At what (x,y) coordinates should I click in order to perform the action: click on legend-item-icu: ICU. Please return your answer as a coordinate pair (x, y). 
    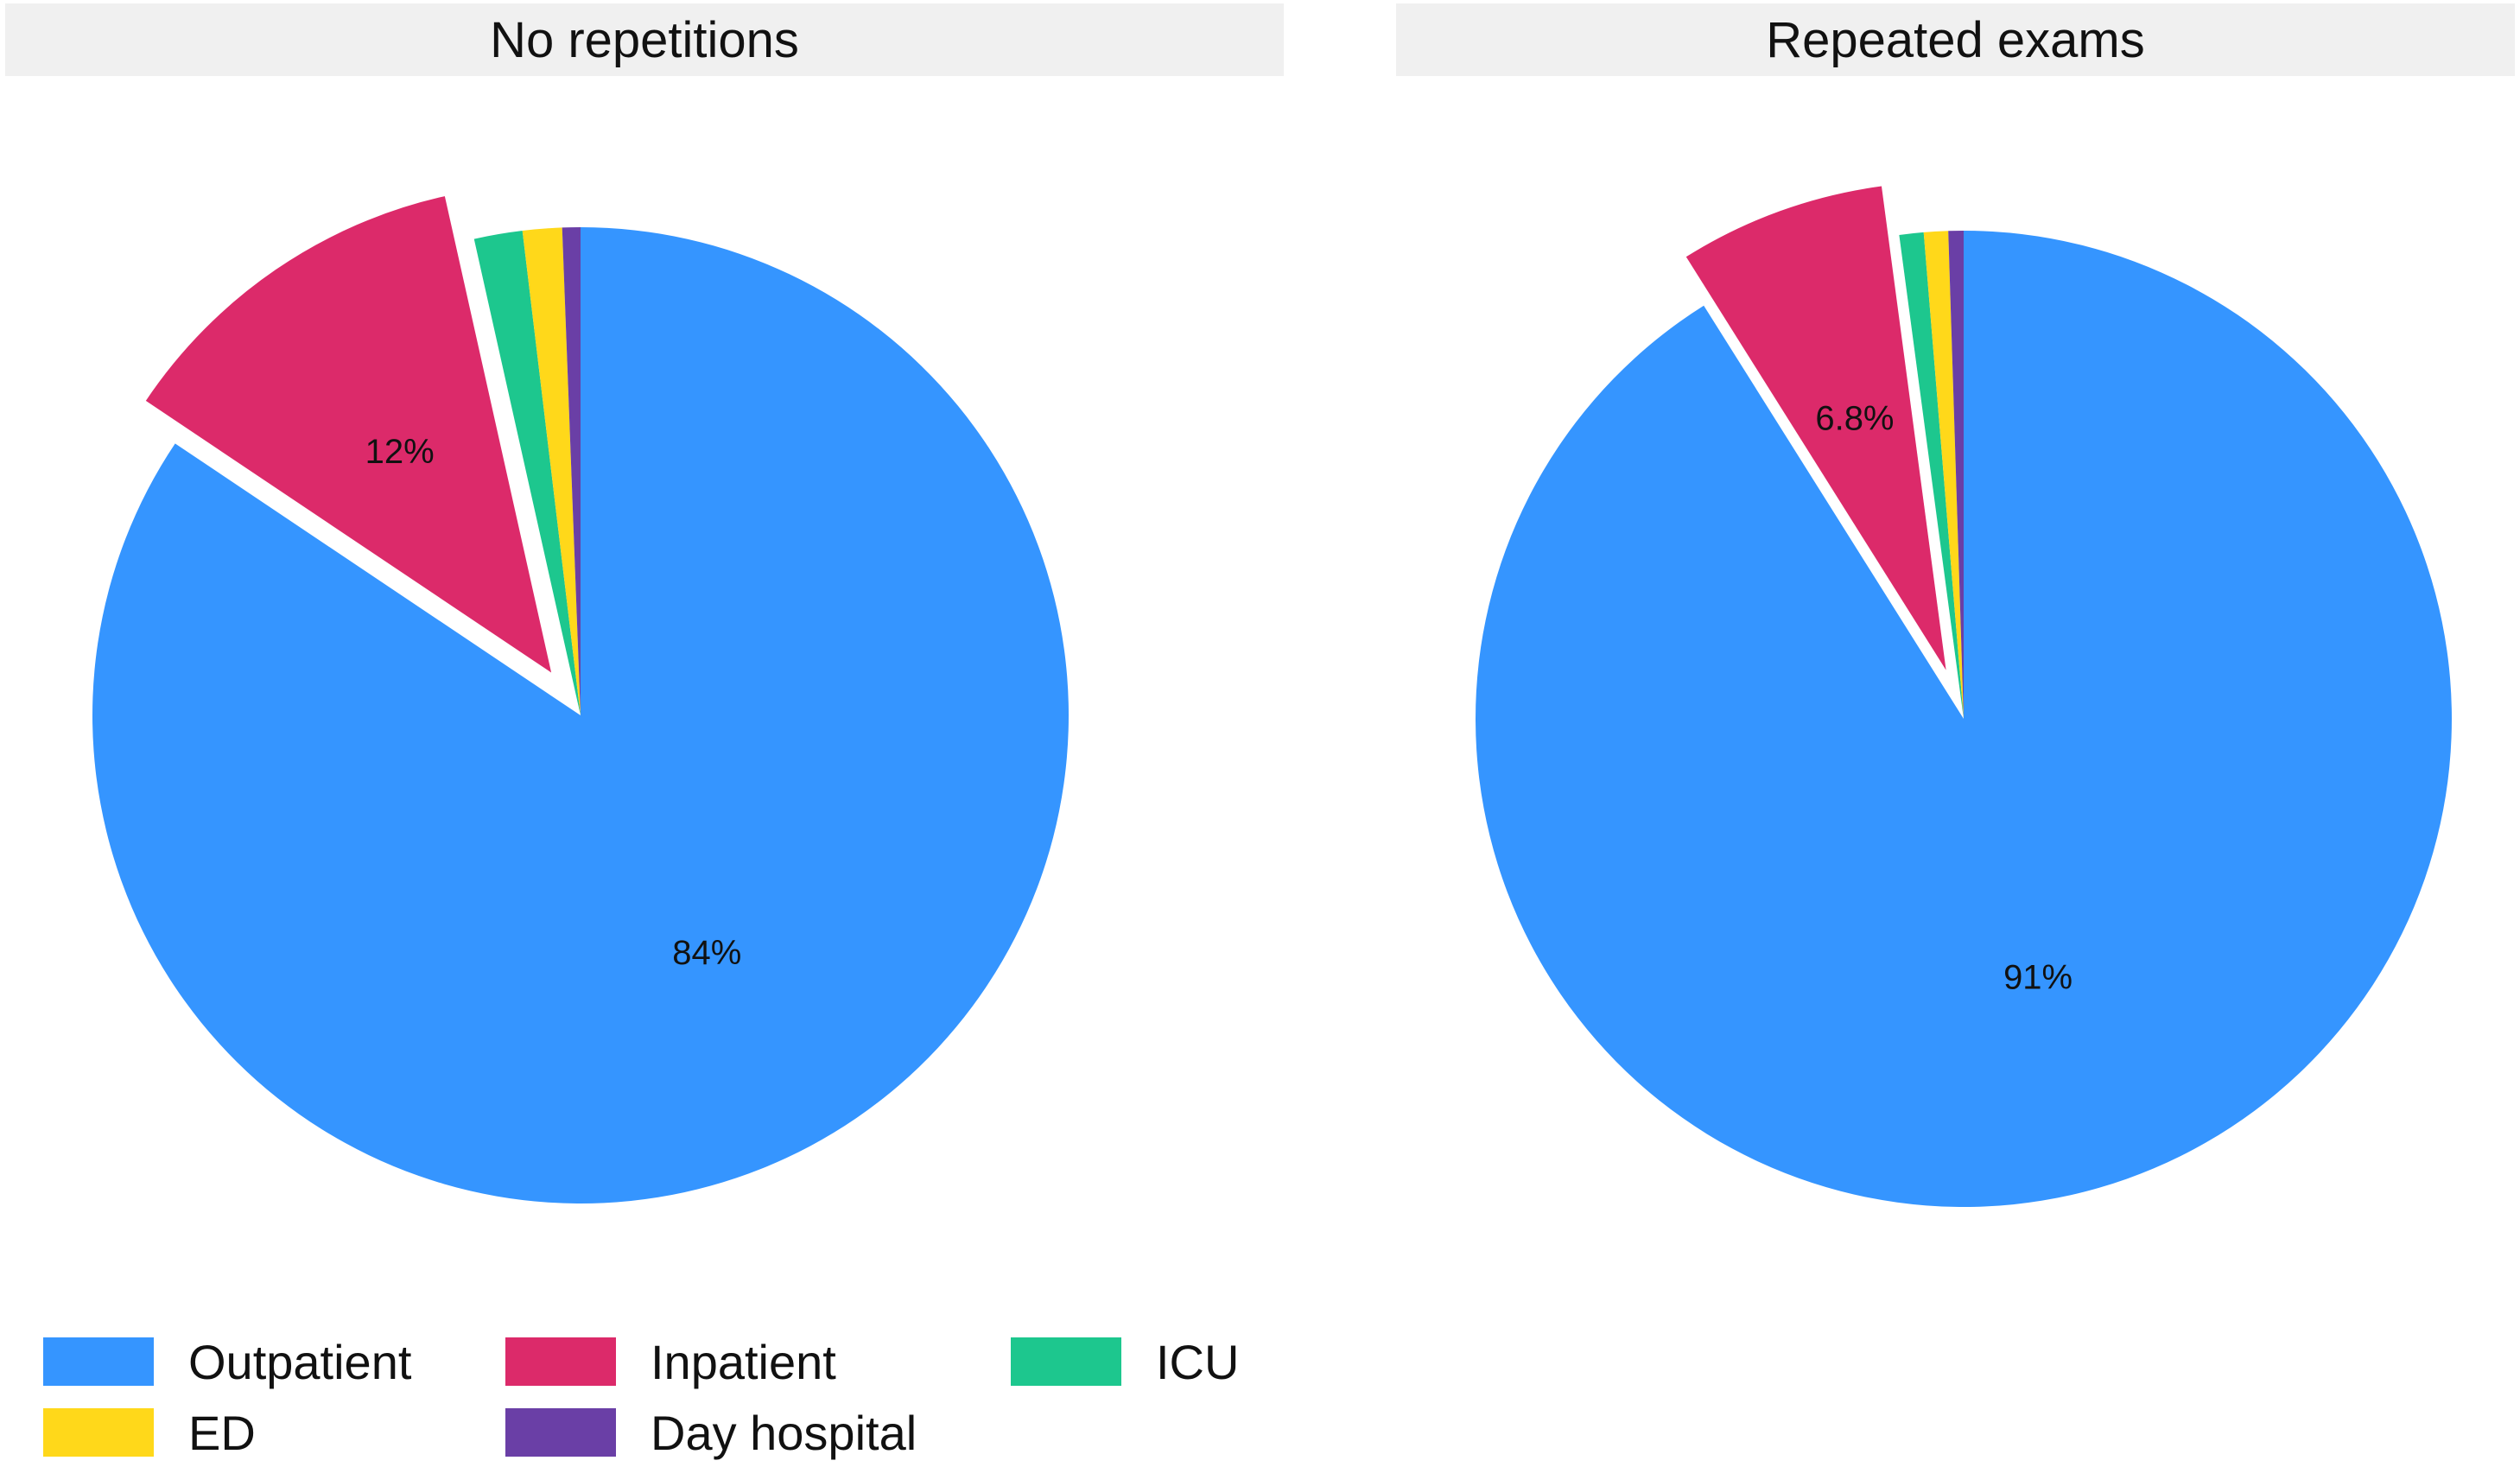
    Looking at the image, I should click on (1125, 1362).